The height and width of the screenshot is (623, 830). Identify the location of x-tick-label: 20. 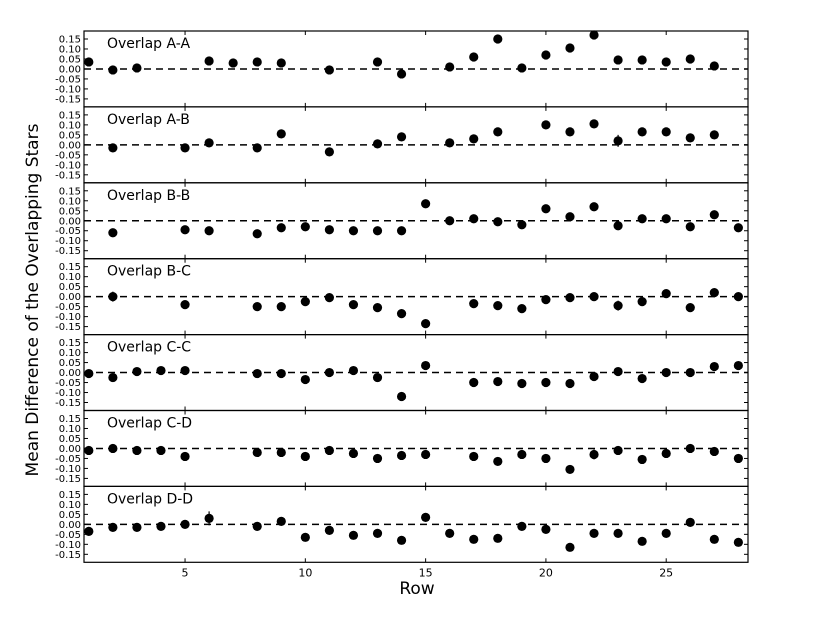
(546, 572).